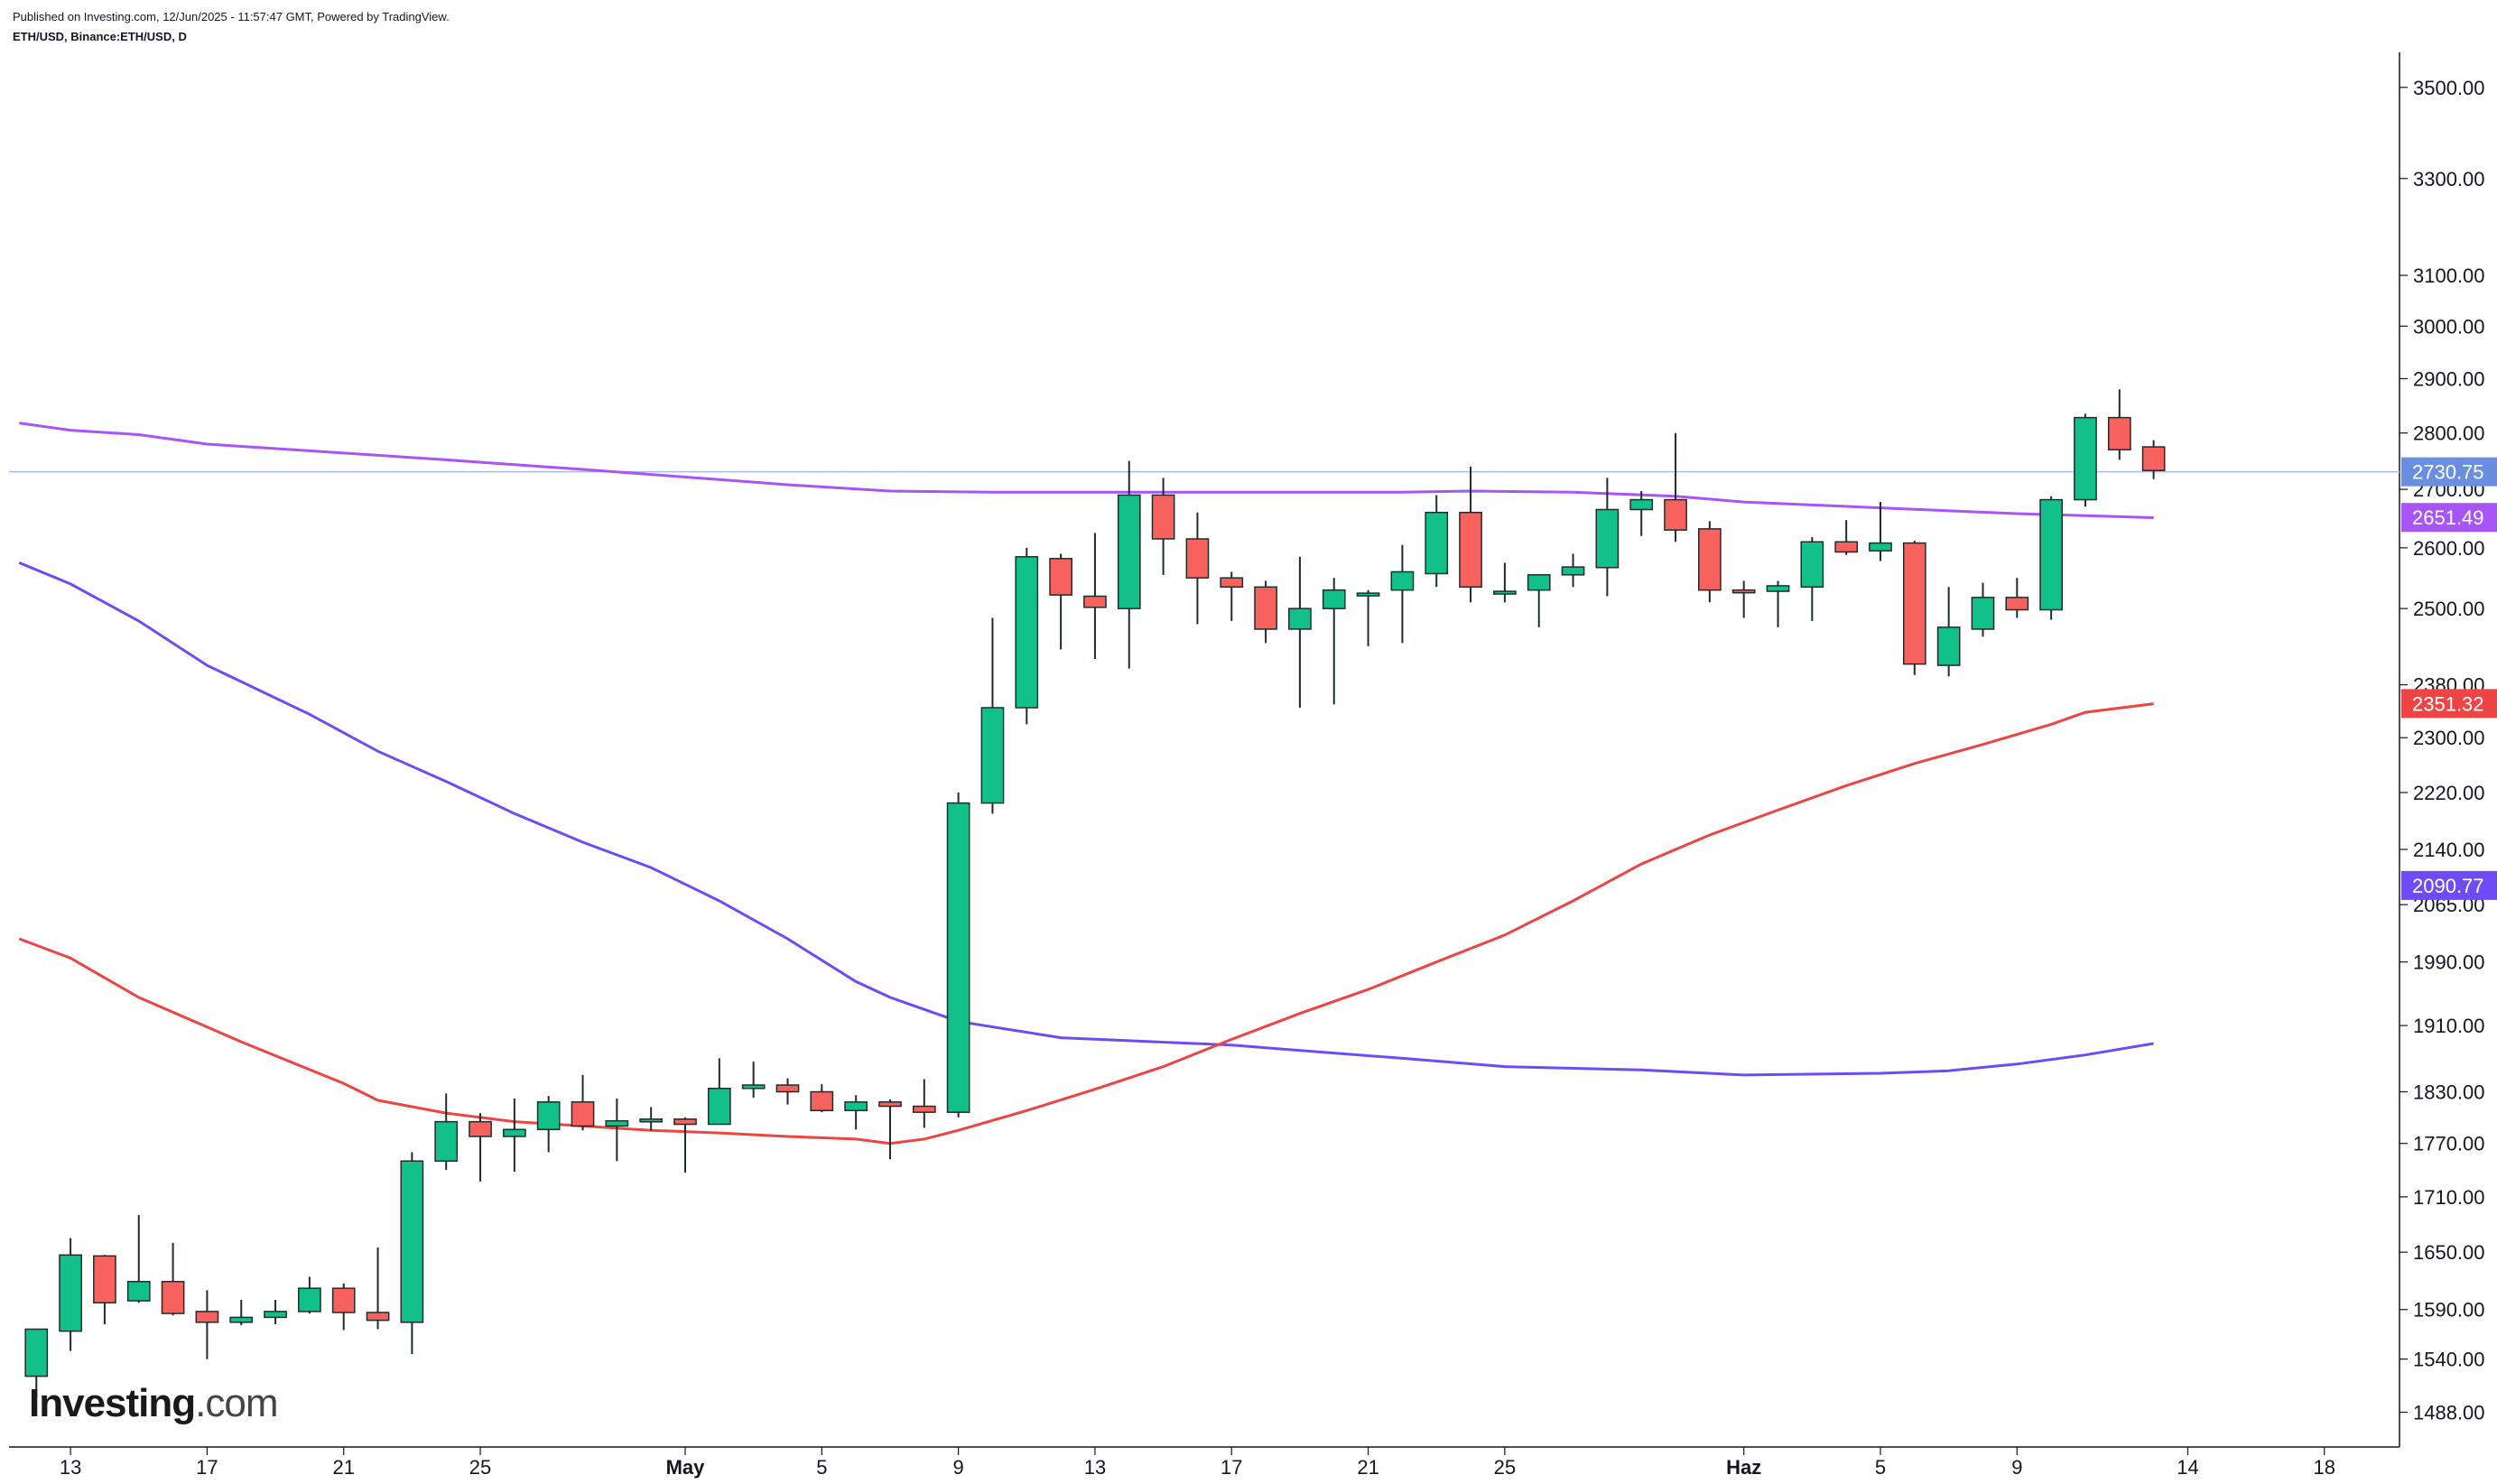 The width and height of the screenshot is (2497, 1484). I want to click on y-tick-label: 3300.00, so click(2449, 179).